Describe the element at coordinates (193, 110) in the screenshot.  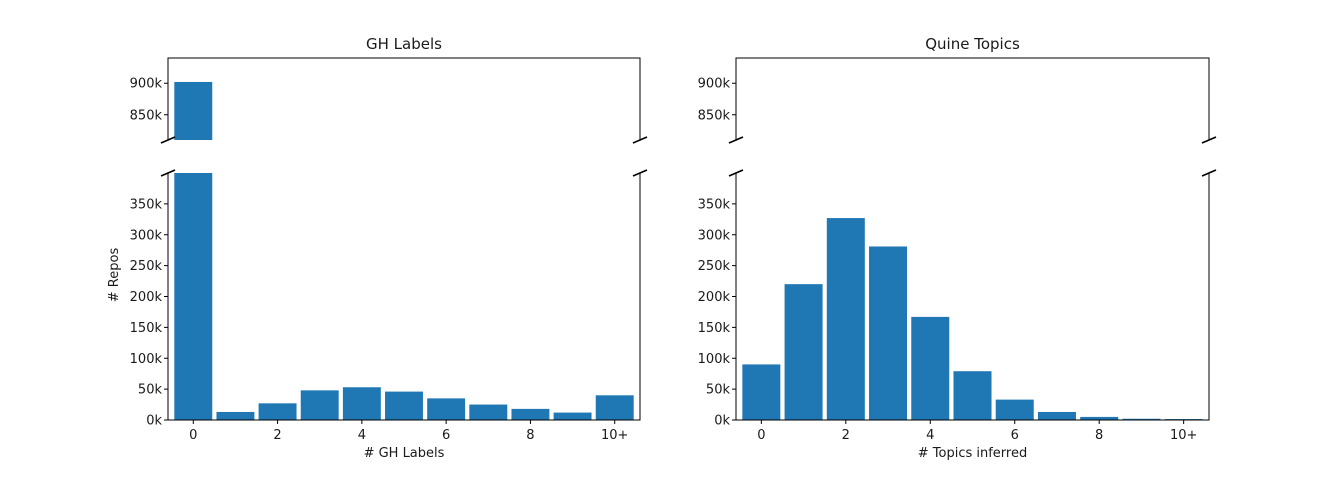
I see `bar-0-upper` at that location.